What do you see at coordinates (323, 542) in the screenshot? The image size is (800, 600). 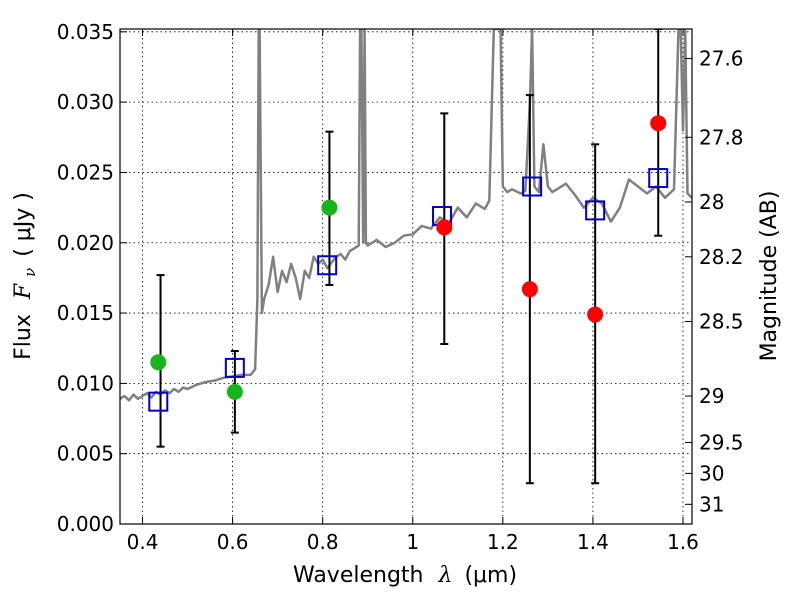 I see `x-tick-label: 0.8` at bounding box center [323, 542].